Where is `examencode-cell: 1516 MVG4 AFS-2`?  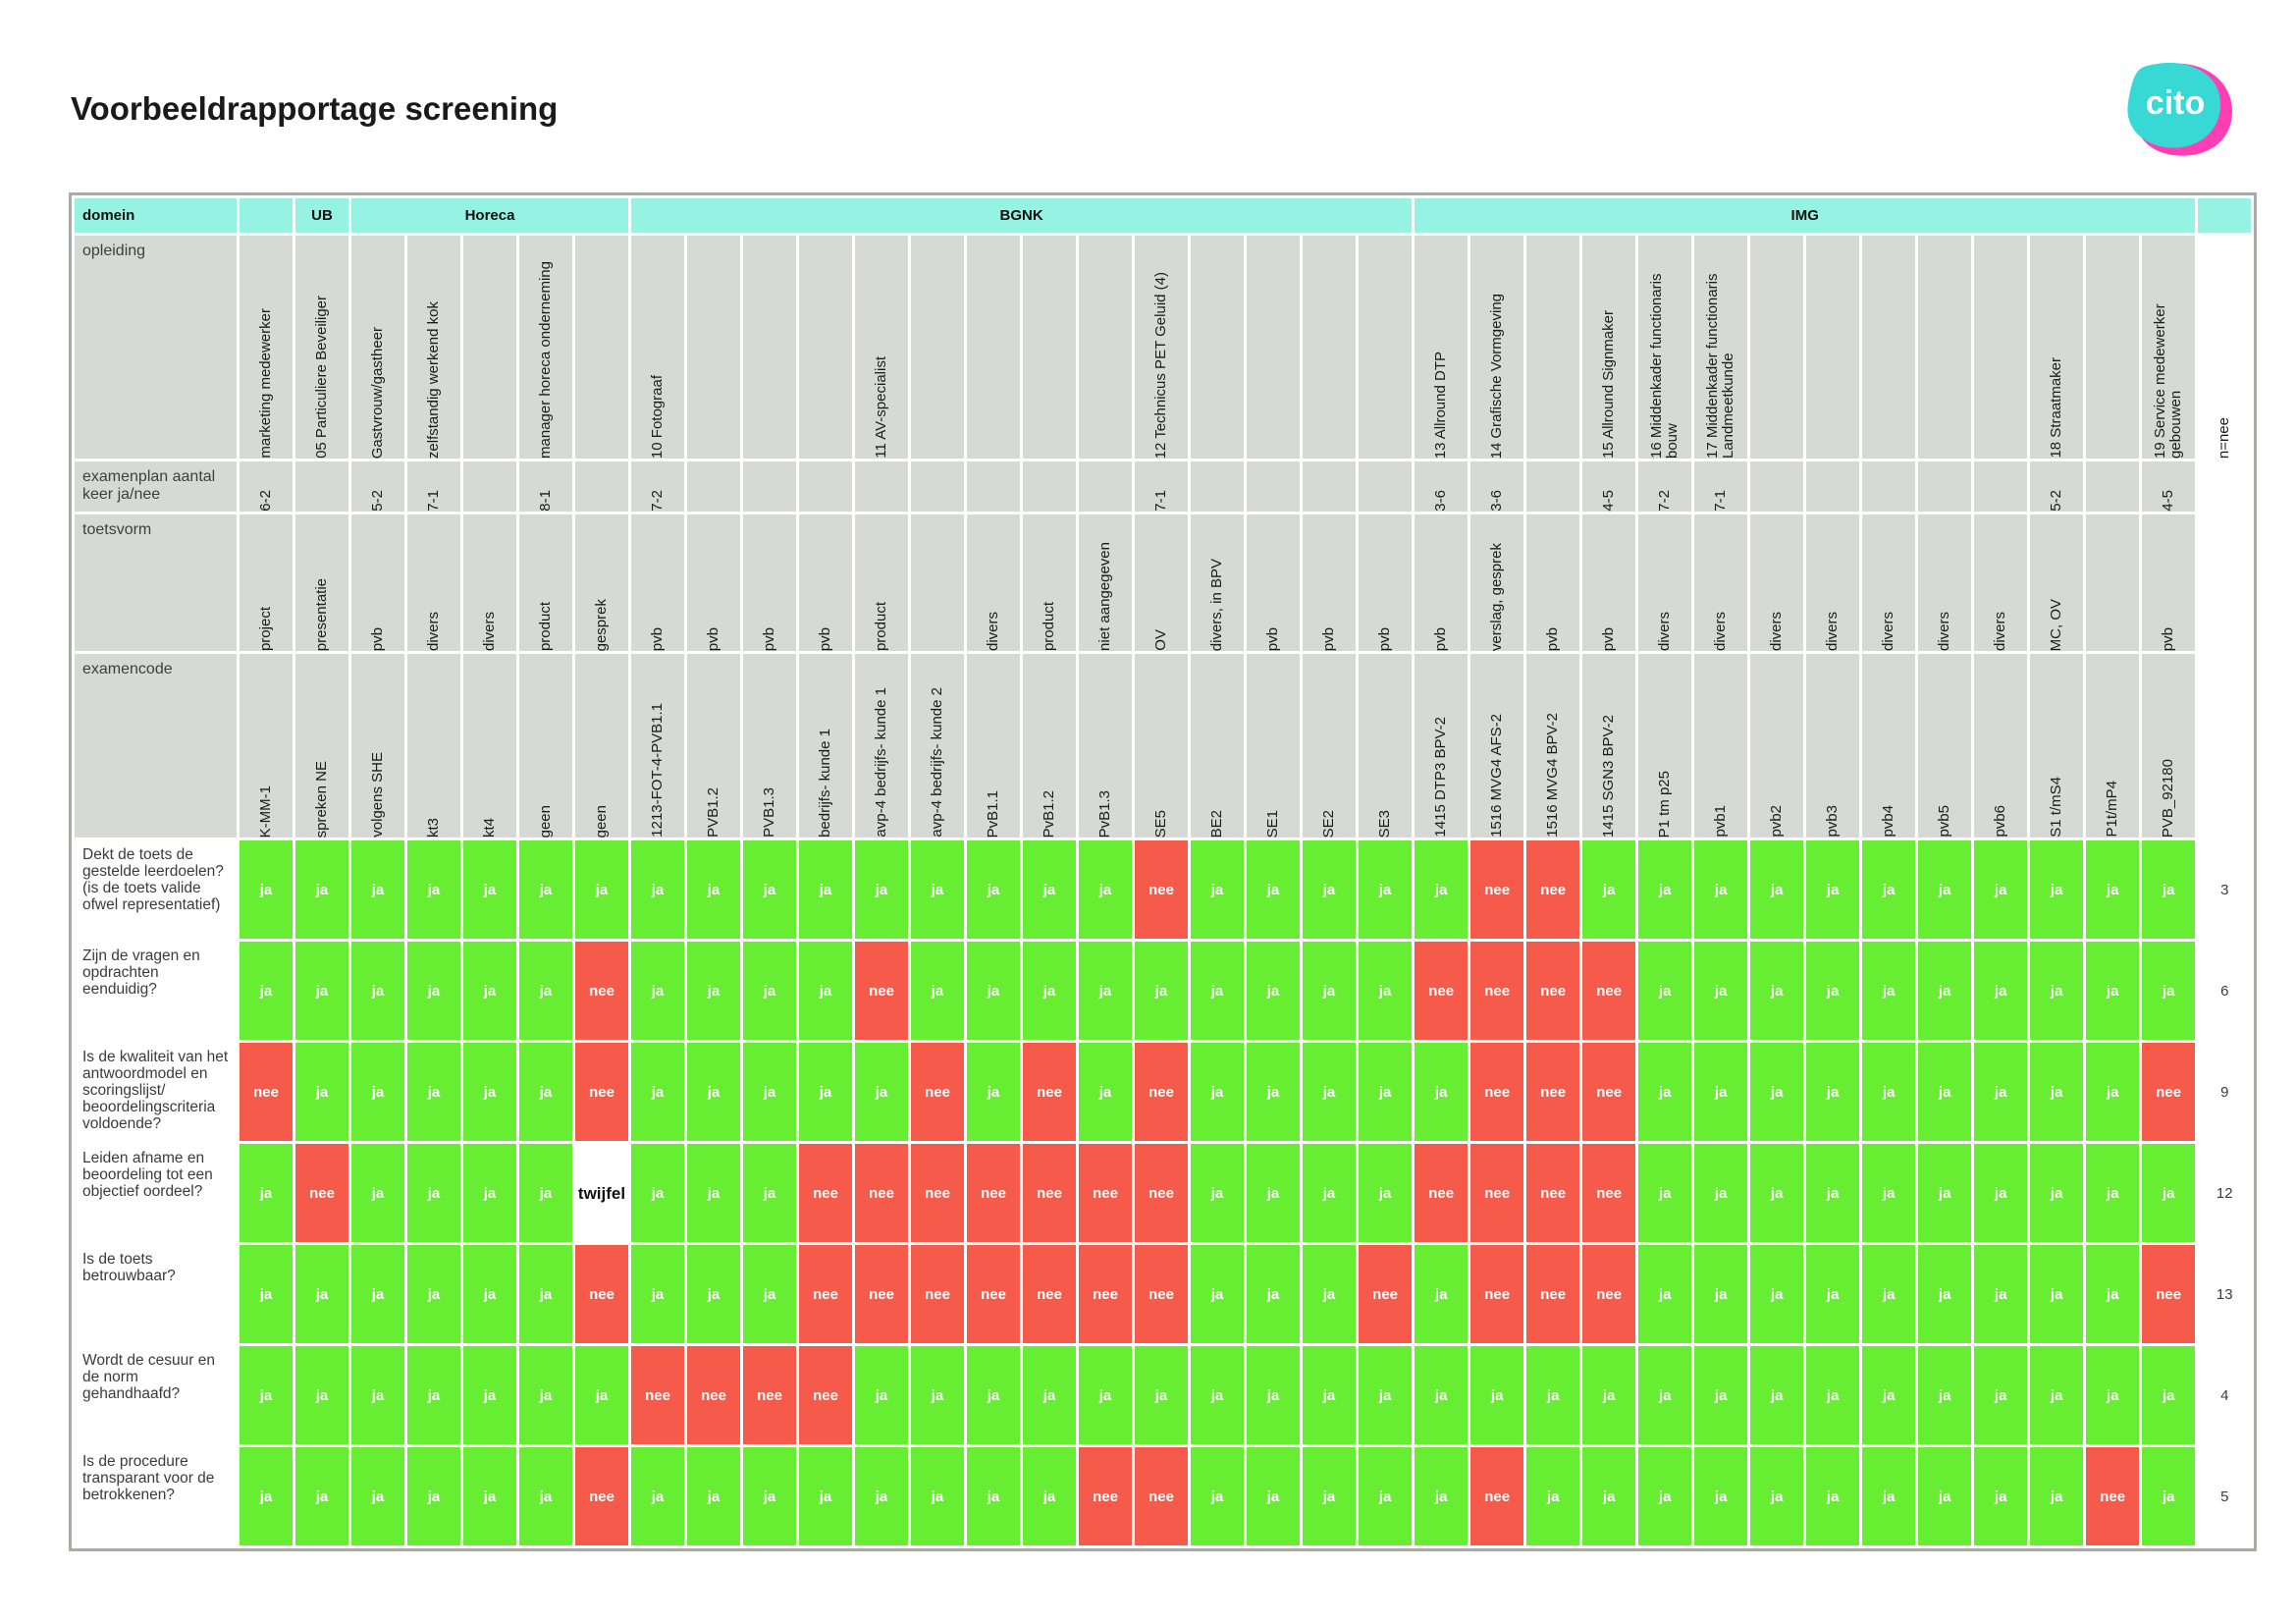 examencode-cell: 1516 MVG4 AFS-2 is located at coordinates (1497, 745).